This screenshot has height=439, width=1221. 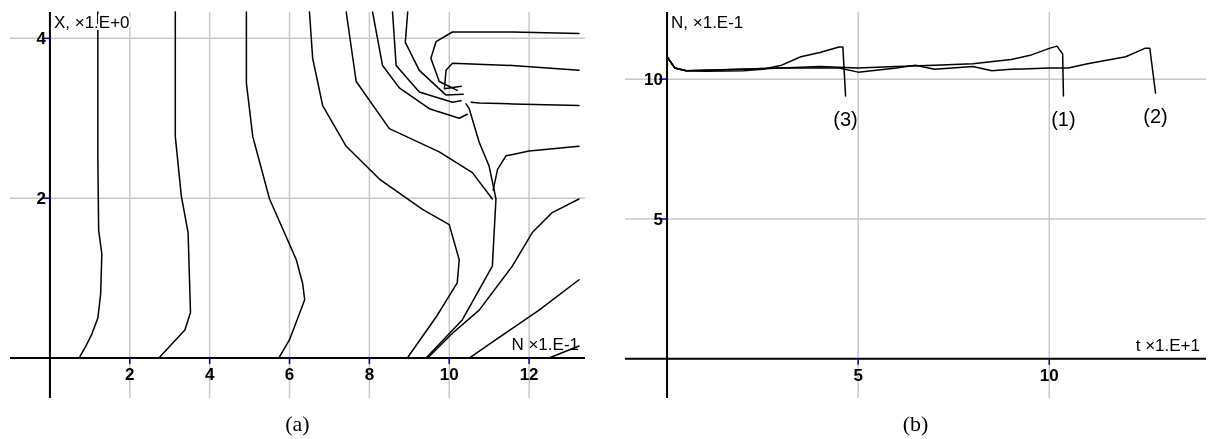 What do you see at coordinates (845, 118) in the screenshot?
I see `annotation: (3)` at bounding box center [845, 118].